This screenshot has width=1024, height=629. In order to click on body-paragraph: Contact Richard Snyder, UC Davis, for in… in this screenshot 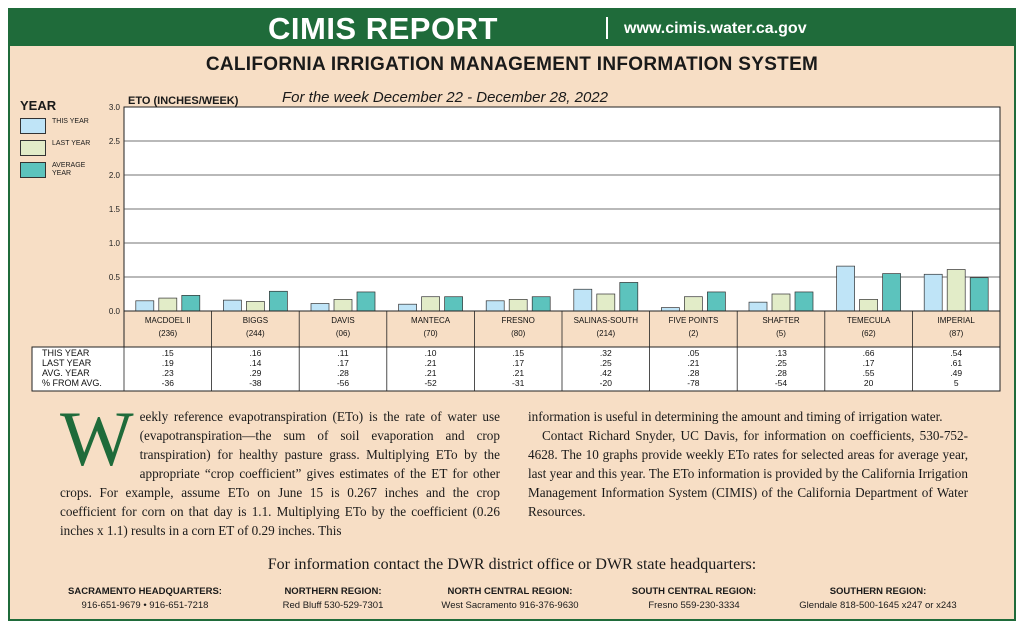, I will do `click(748, 473)`.